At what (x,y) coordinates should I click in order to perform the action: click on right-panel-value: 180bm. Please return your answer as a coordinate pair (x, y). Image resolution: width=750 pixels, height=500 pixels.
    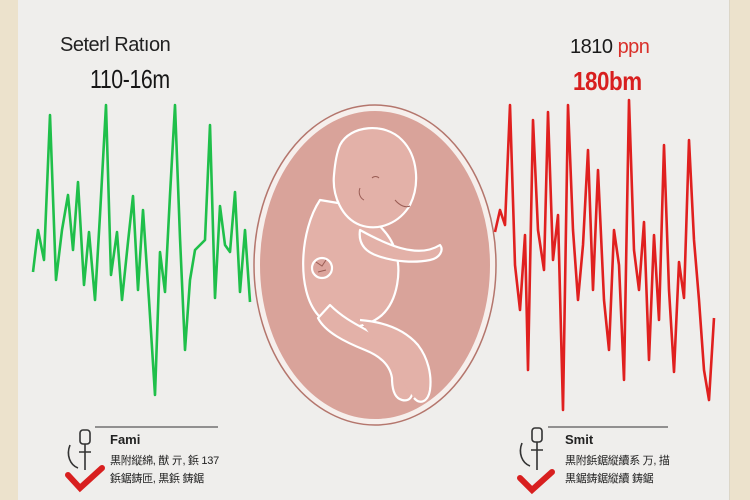
    Looking at the image, I should click on (607, 81).